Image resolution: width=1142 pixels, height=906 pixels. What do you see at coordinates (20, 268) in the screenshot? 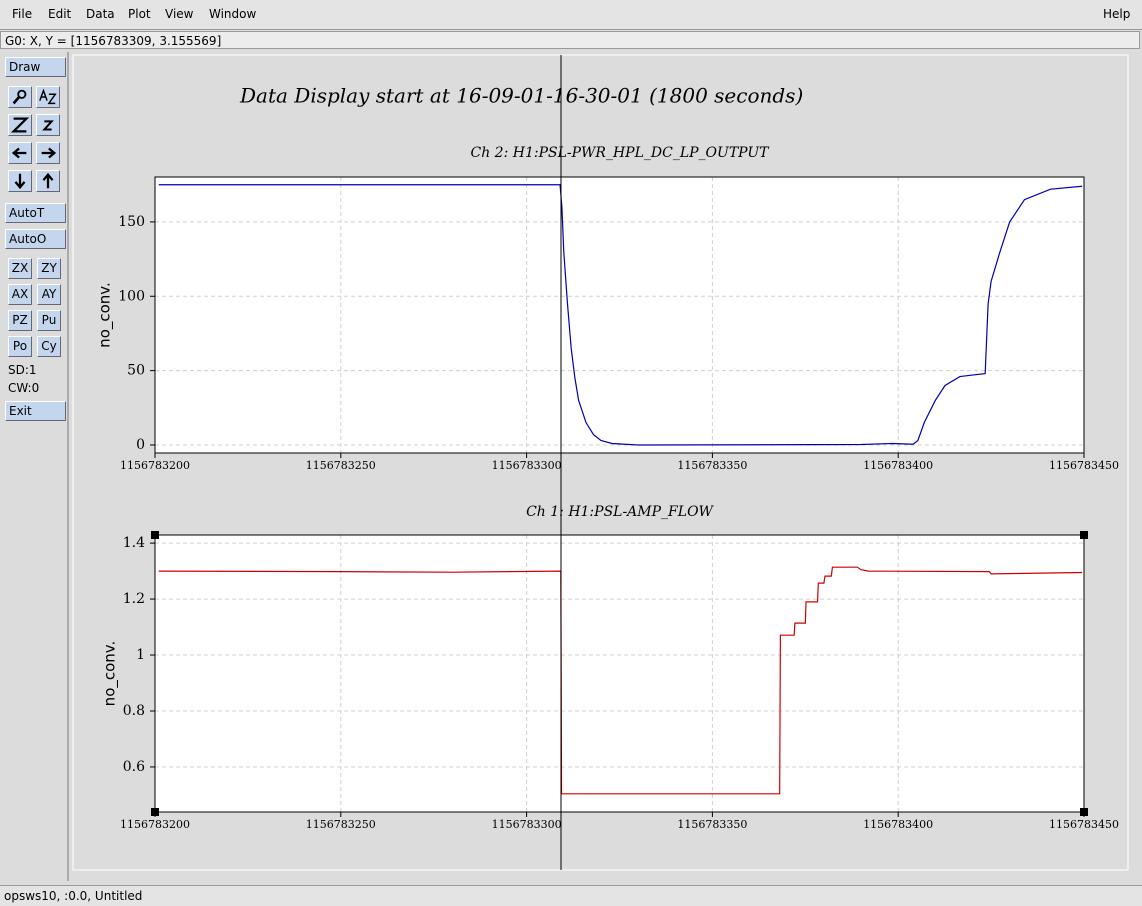
I see `tool-button: ZX` at bounding box center [20, 268].